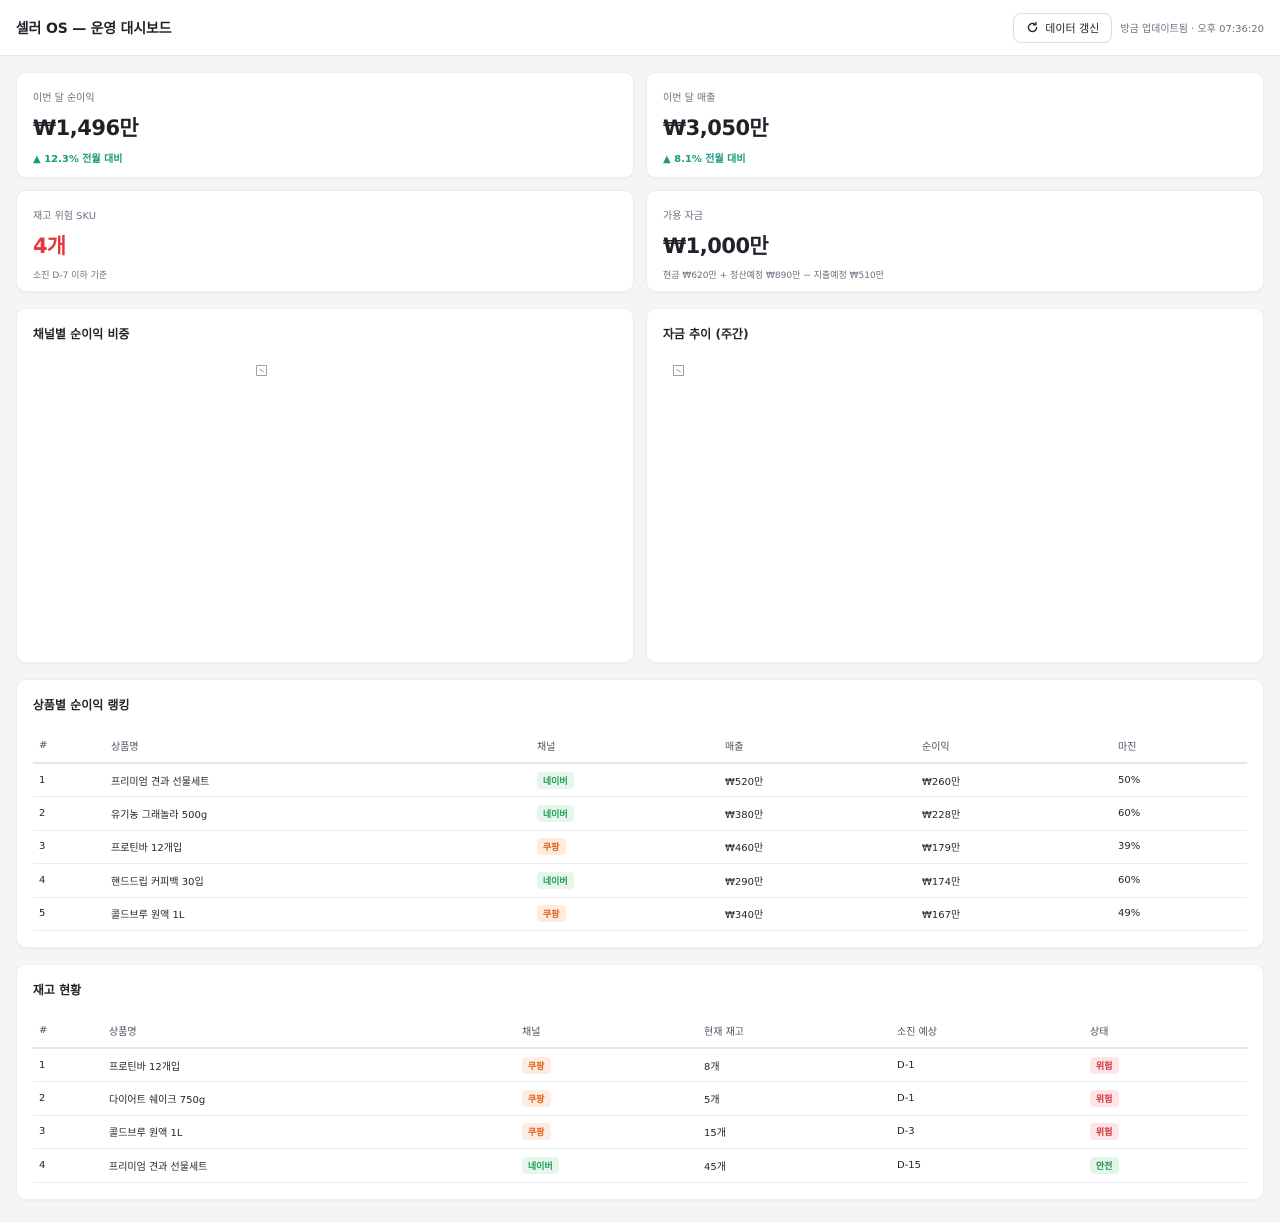  What do you see at coordinates (794, 1165) in the screenshot?
I see `stock-cell: 45개` at bounding box center [794, 1165].